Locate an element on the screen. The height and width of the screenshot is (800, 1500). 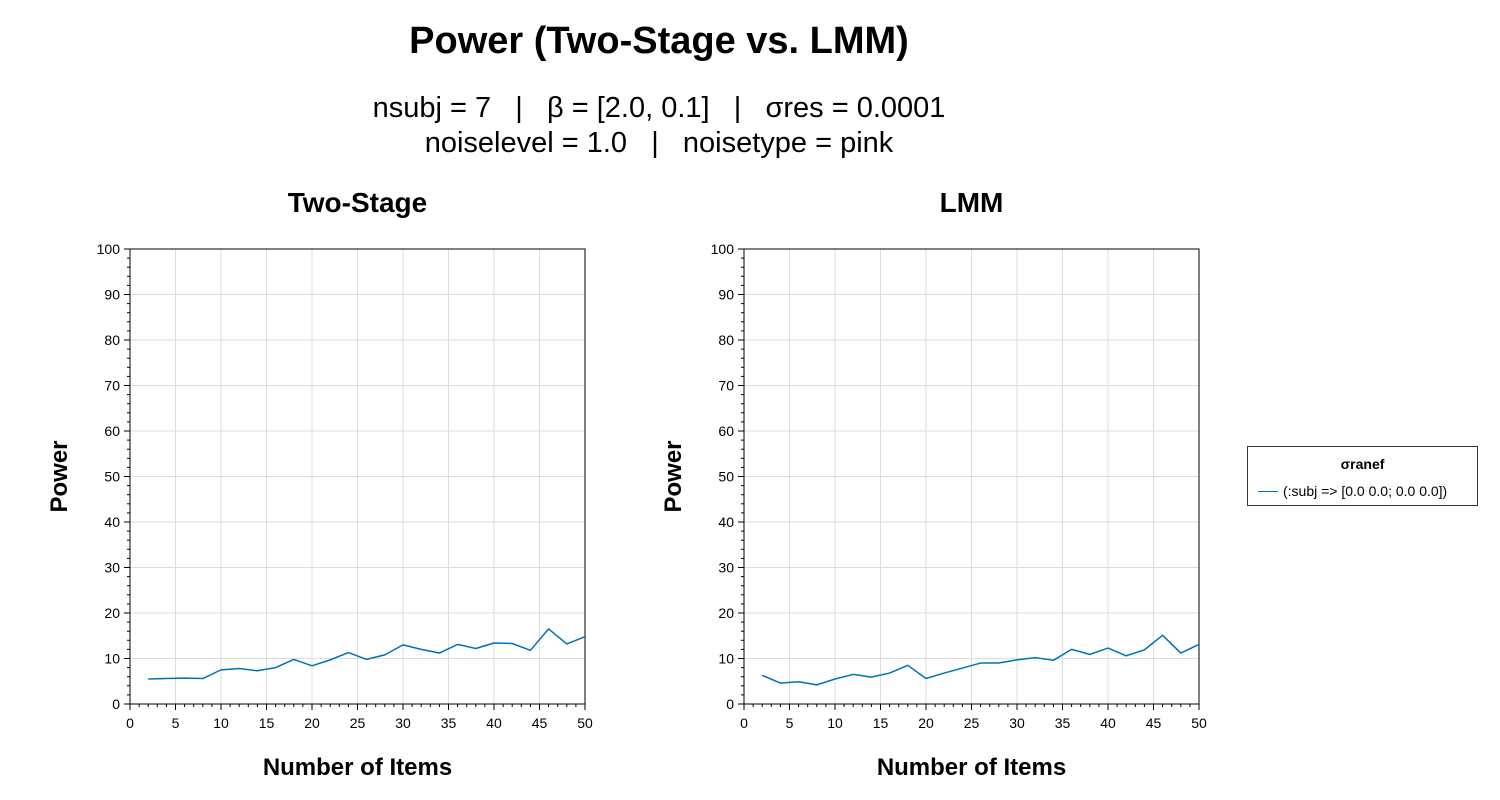
two-stage-x-tick-label: 50 is located at coordinates (585, 723).